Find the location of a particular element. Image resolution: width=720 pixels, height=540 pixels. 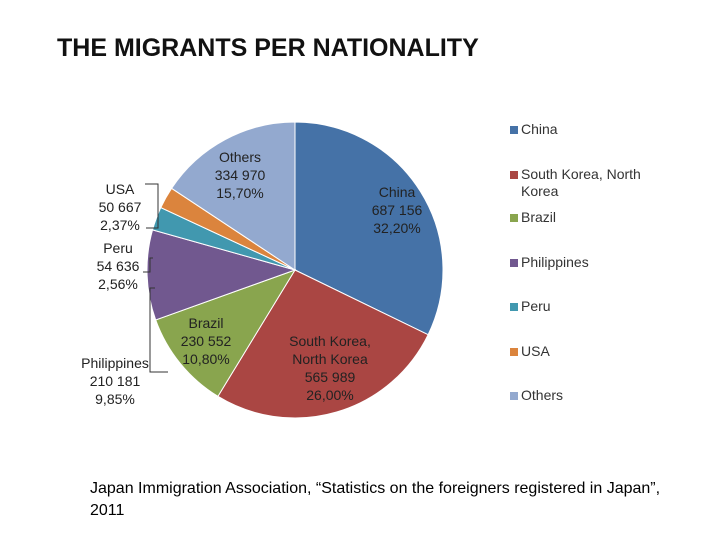

slice-percent: 15,70% is located at coordinates (240, 193).